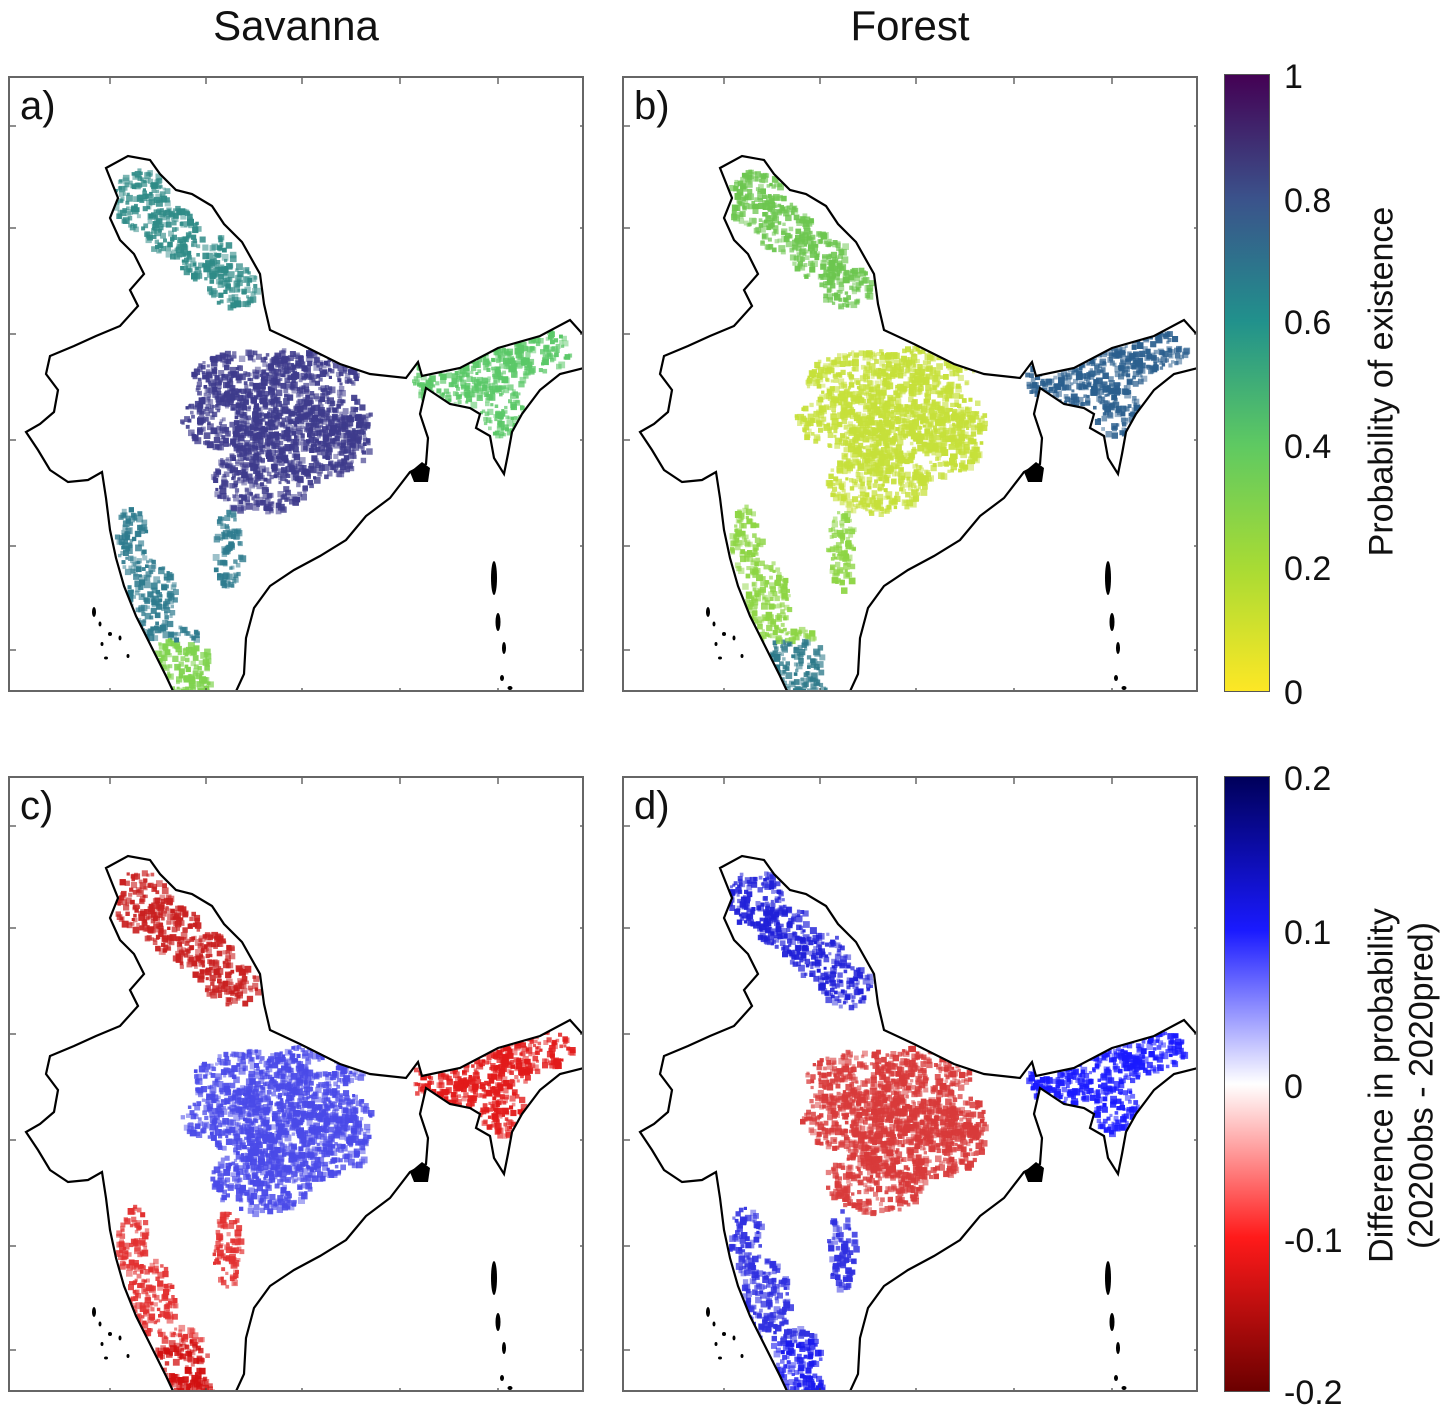 Image resolution: width=1450 pixels, height=1412 pixels. I want to click on cb-bottom-tick: 0, so click(1293, 1087).